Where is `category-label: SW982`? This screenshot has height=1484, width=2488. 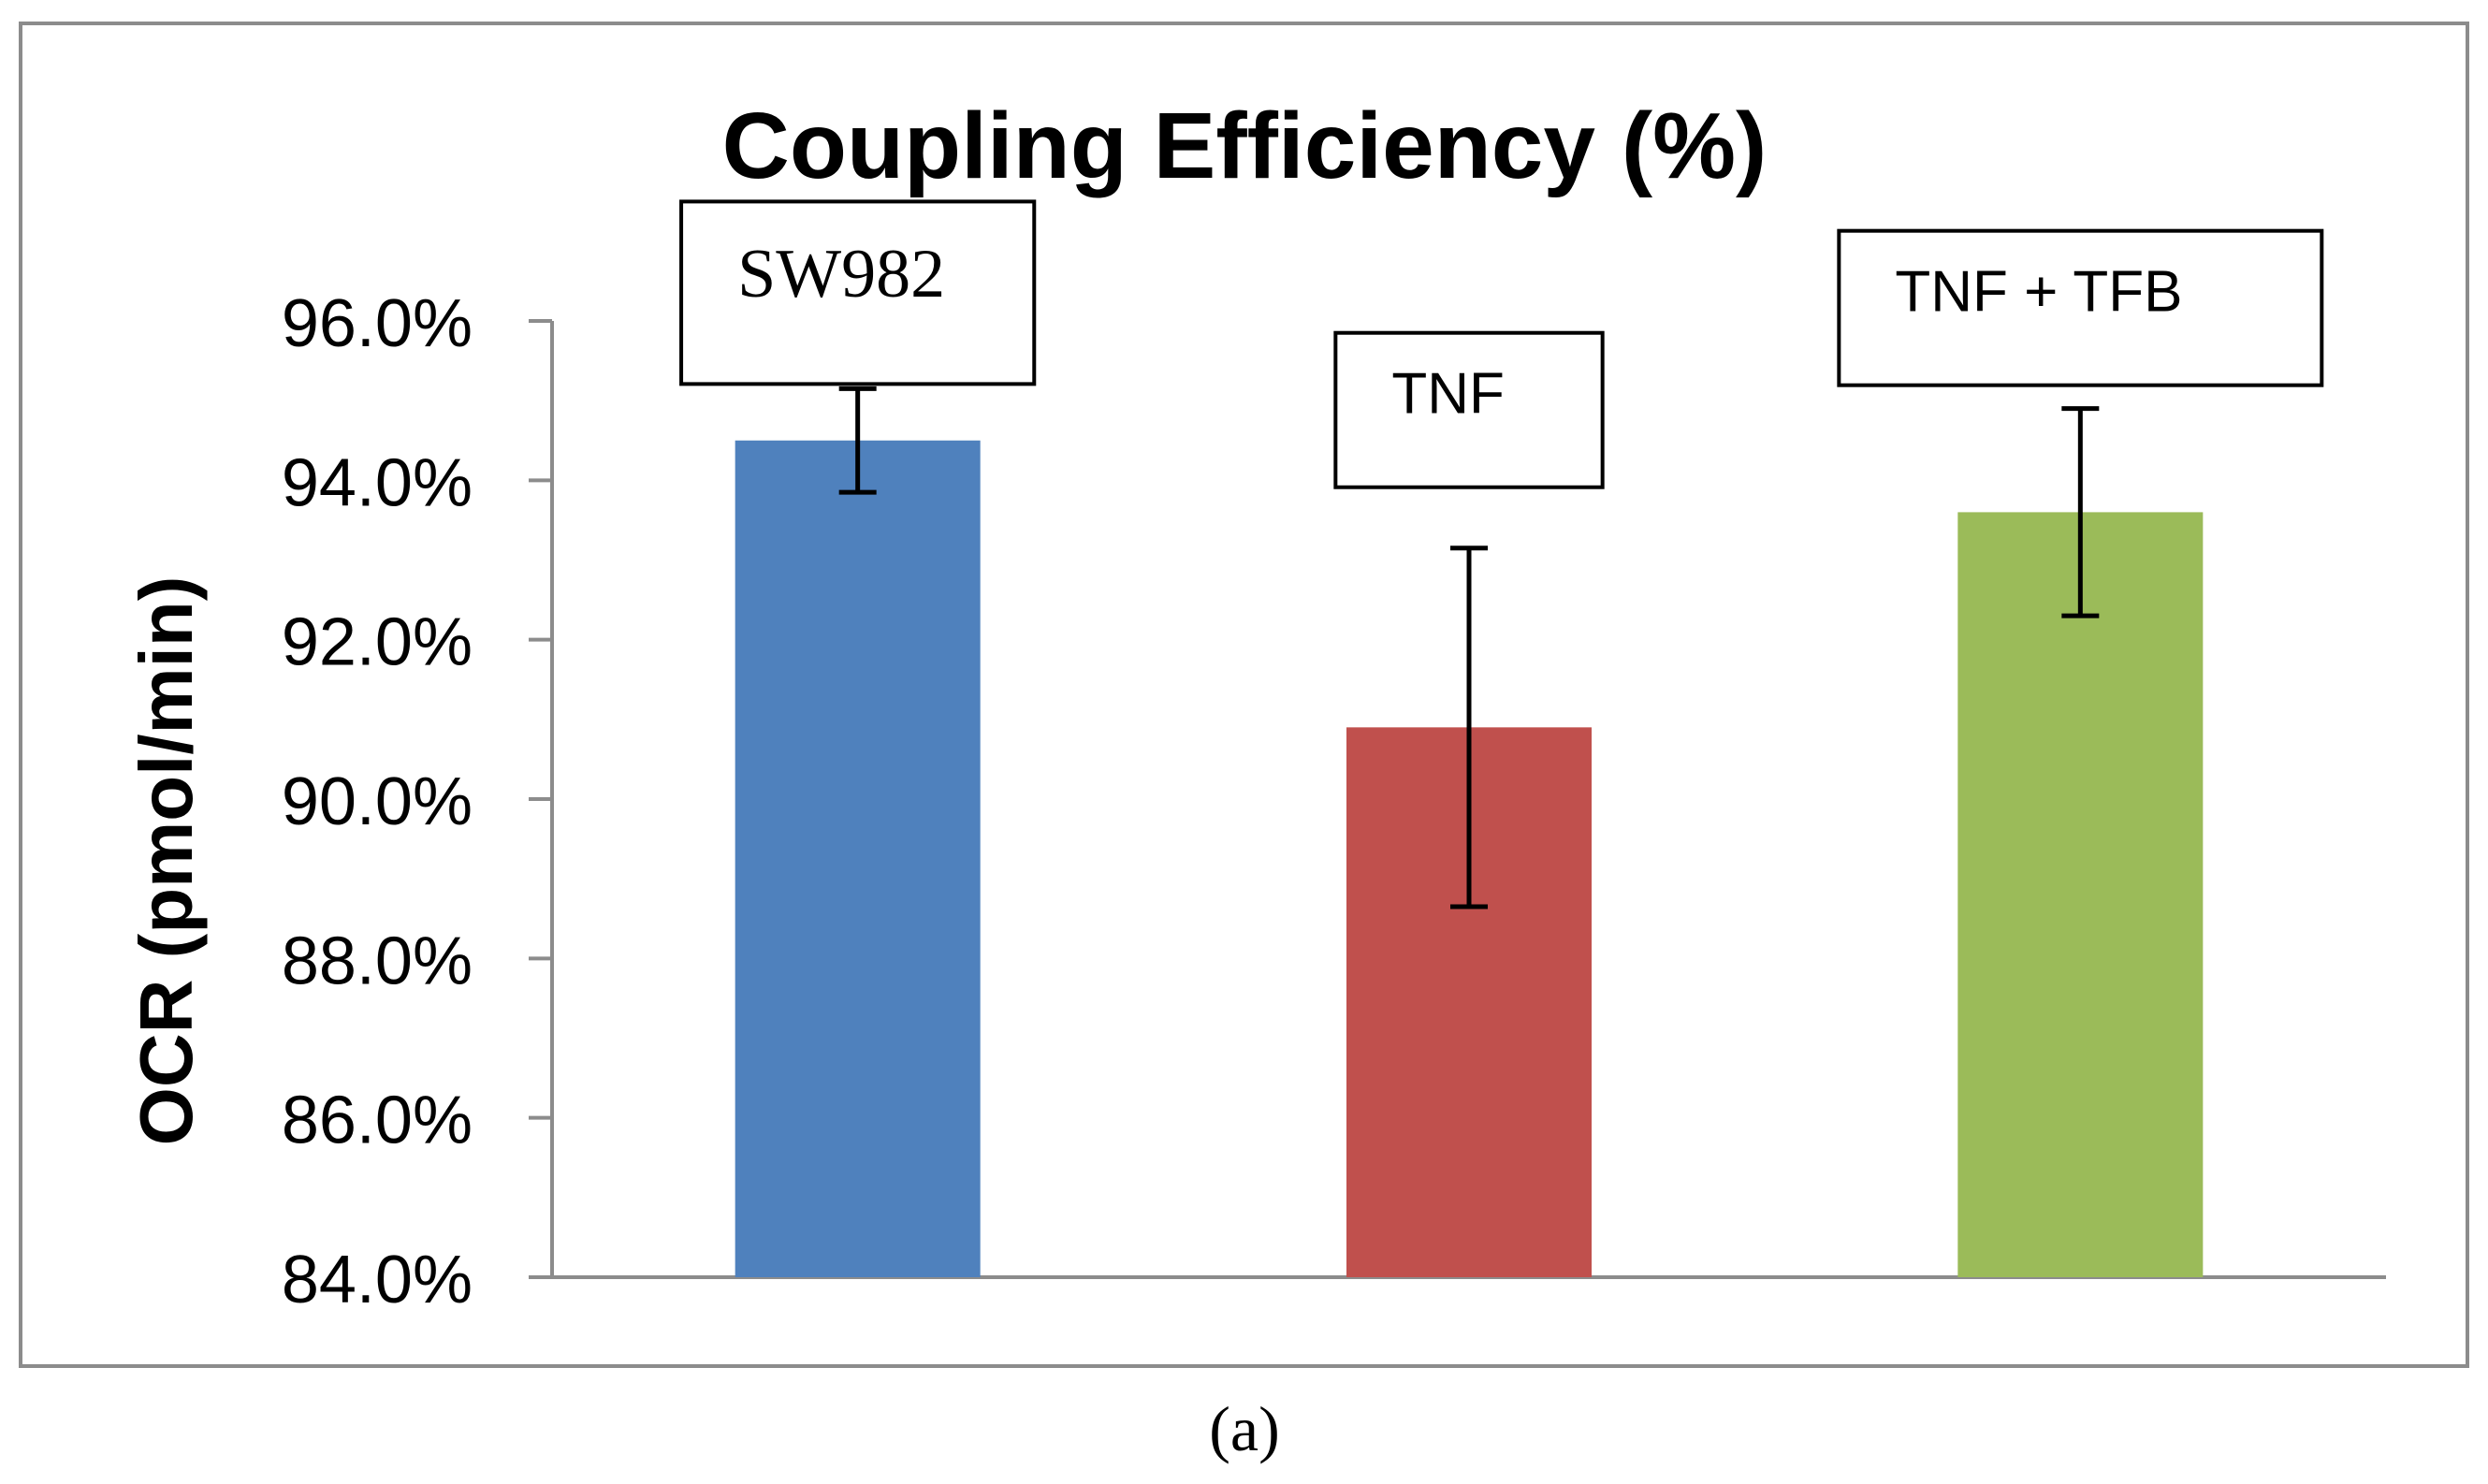
category-label: SW982 is located at coordinates (841, 274).